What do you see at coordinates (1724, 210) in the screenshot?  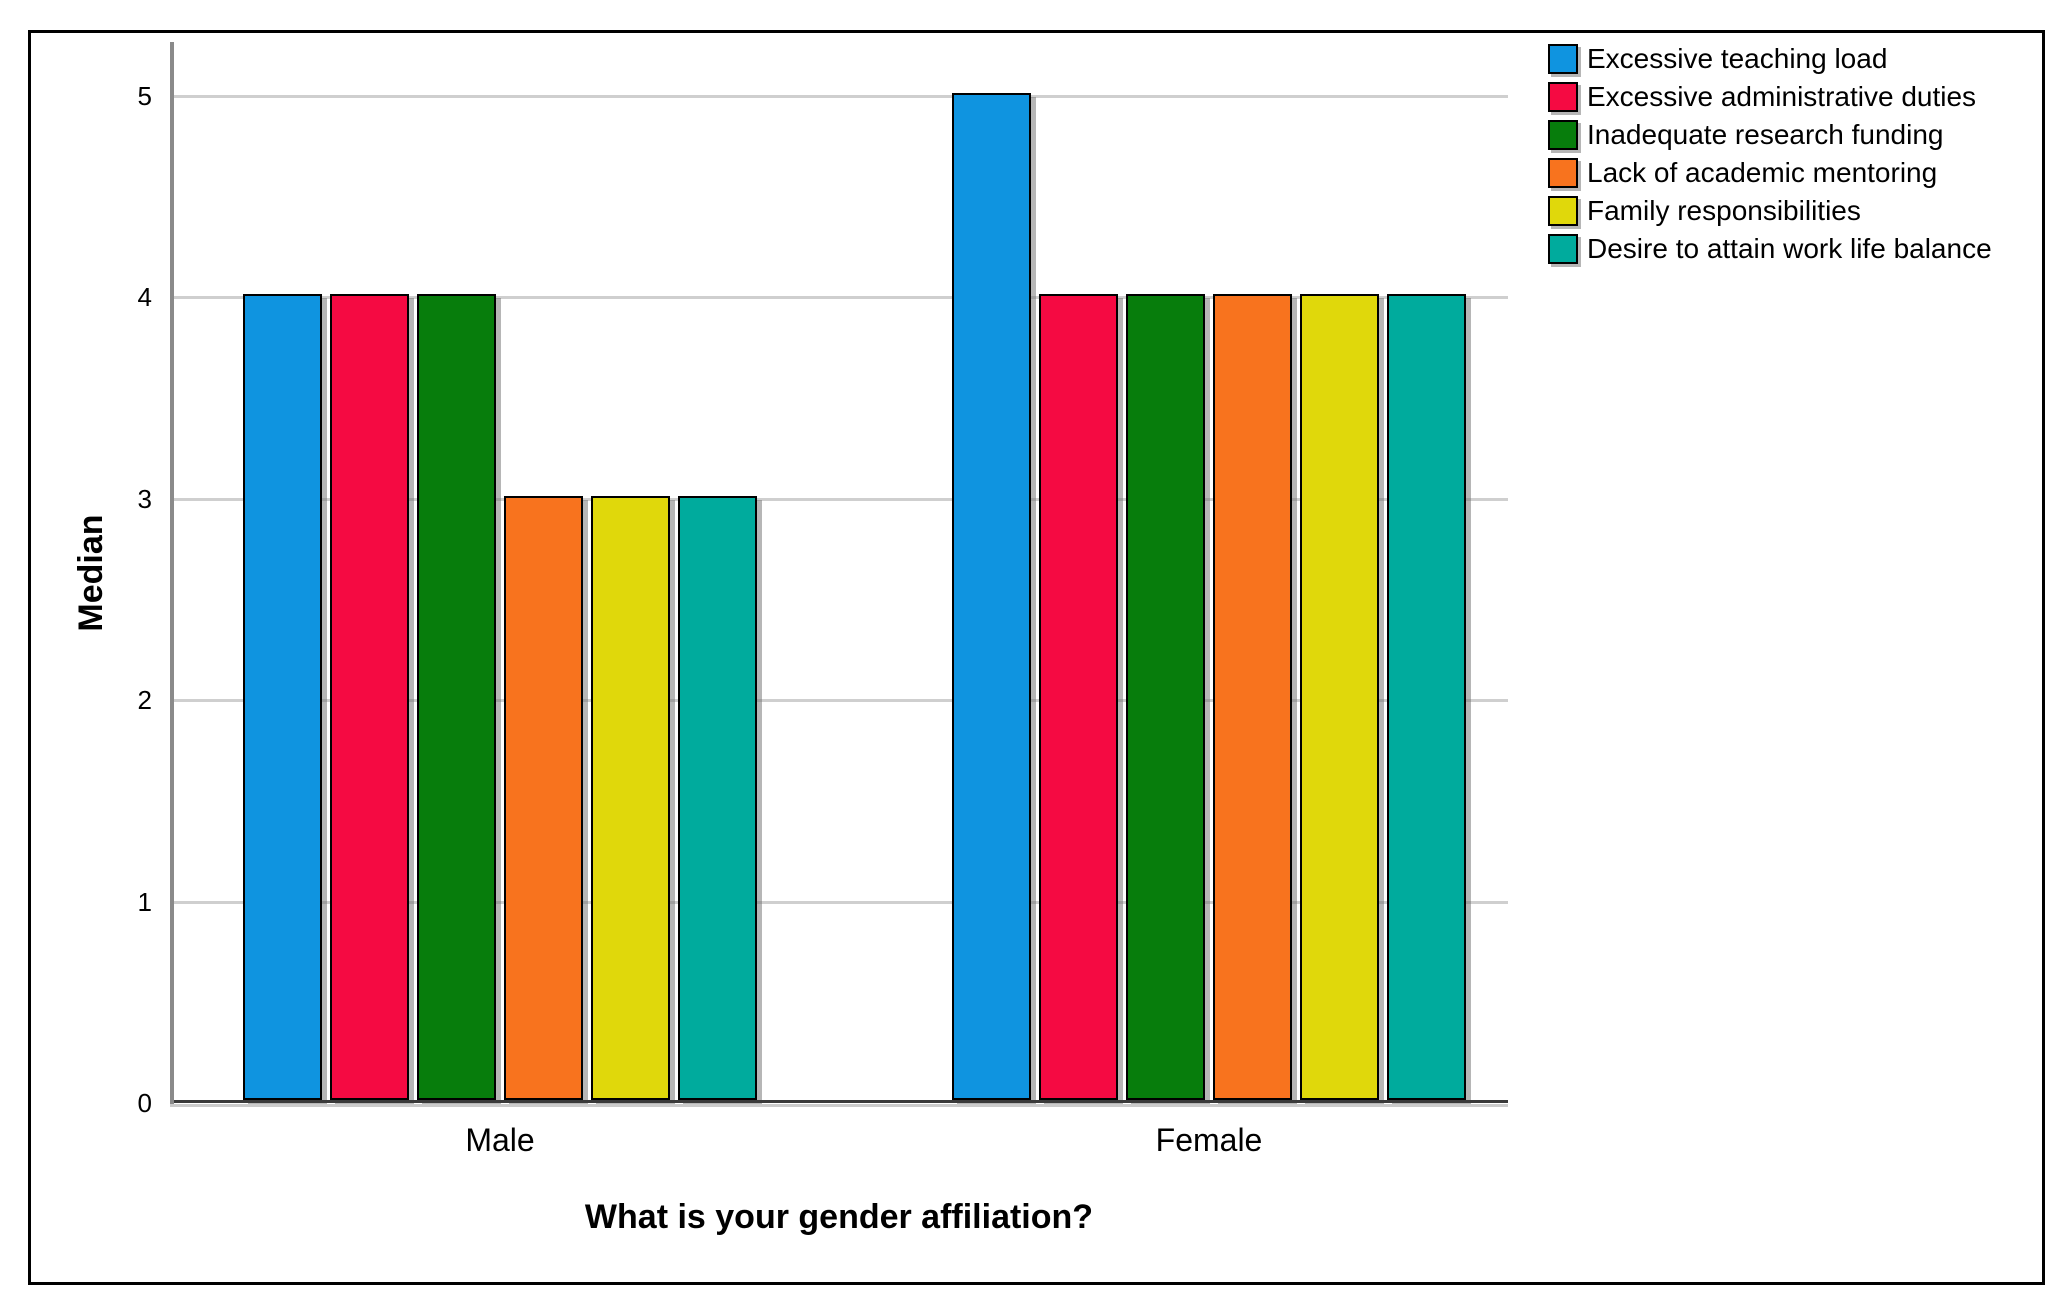 I see `legend-label: Family responsibilities` at bounding box center [1724, 210].